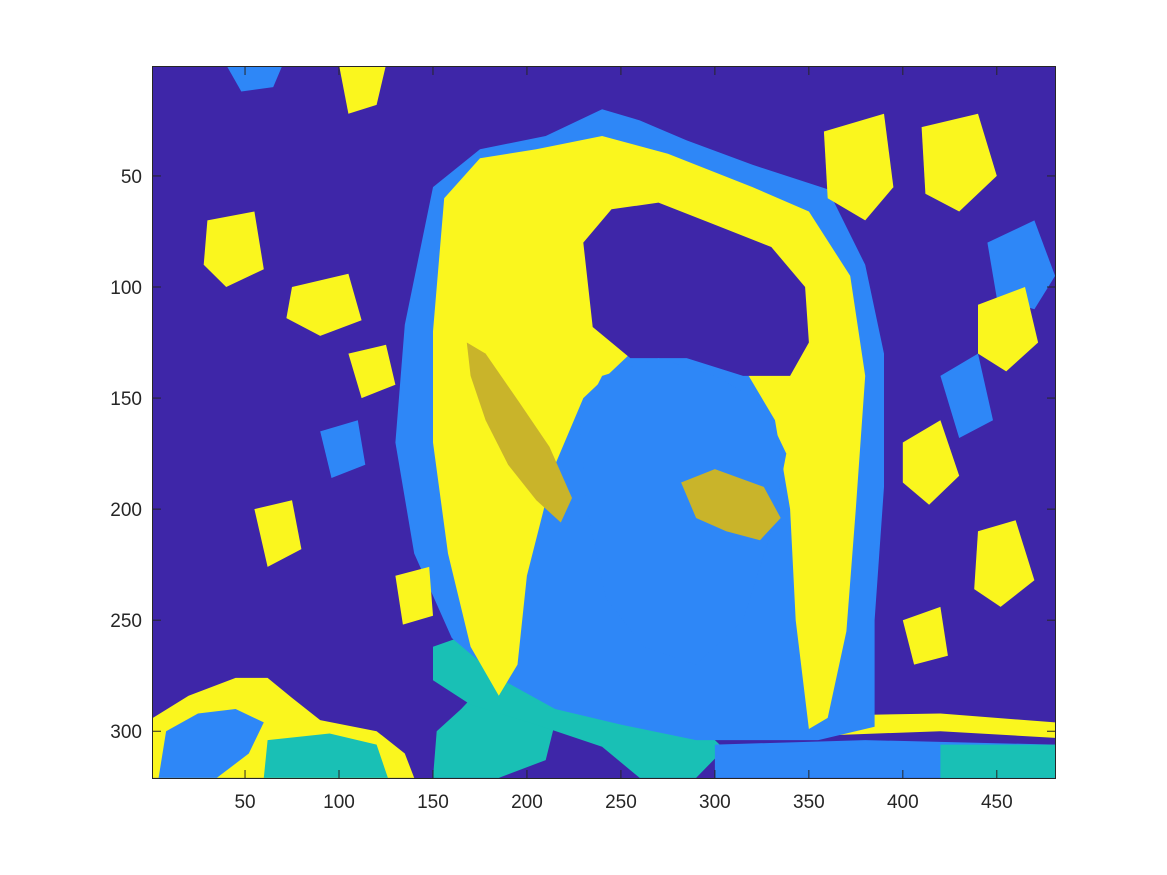 The width and height of the screenshot is (1167, 875). I want to click on x-tick-label: 300, so click(715, 802).